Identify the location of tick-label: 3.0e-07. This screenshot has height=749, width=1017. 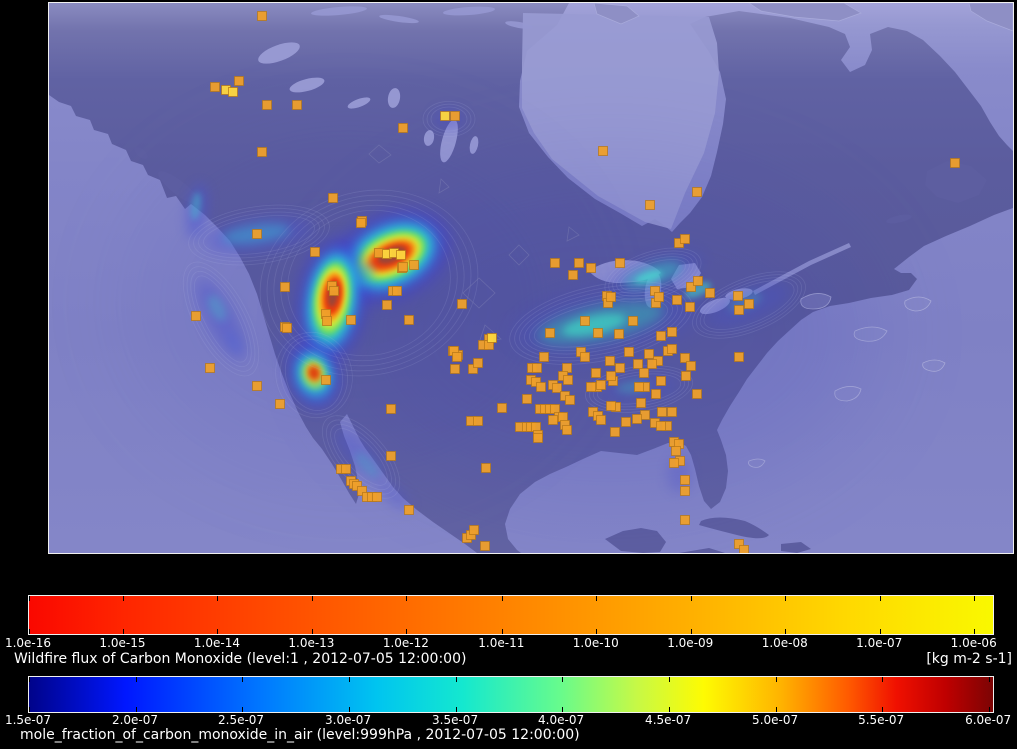
(348, 720).